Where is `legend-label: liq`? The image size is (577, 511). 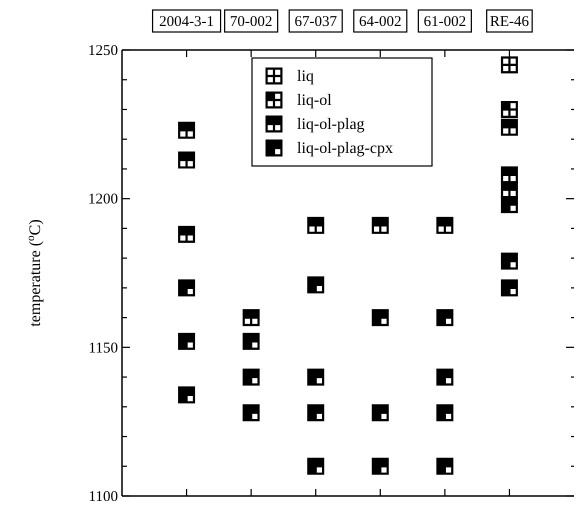 legend-label: liq is located at coordinates (305, 76).